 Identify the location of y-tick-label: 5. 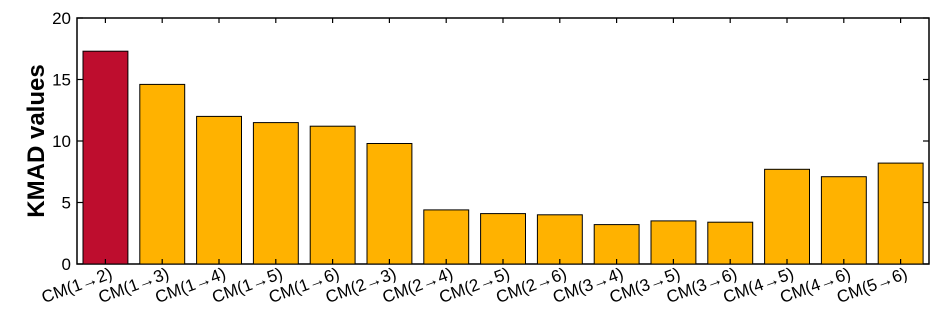
(66, 203).